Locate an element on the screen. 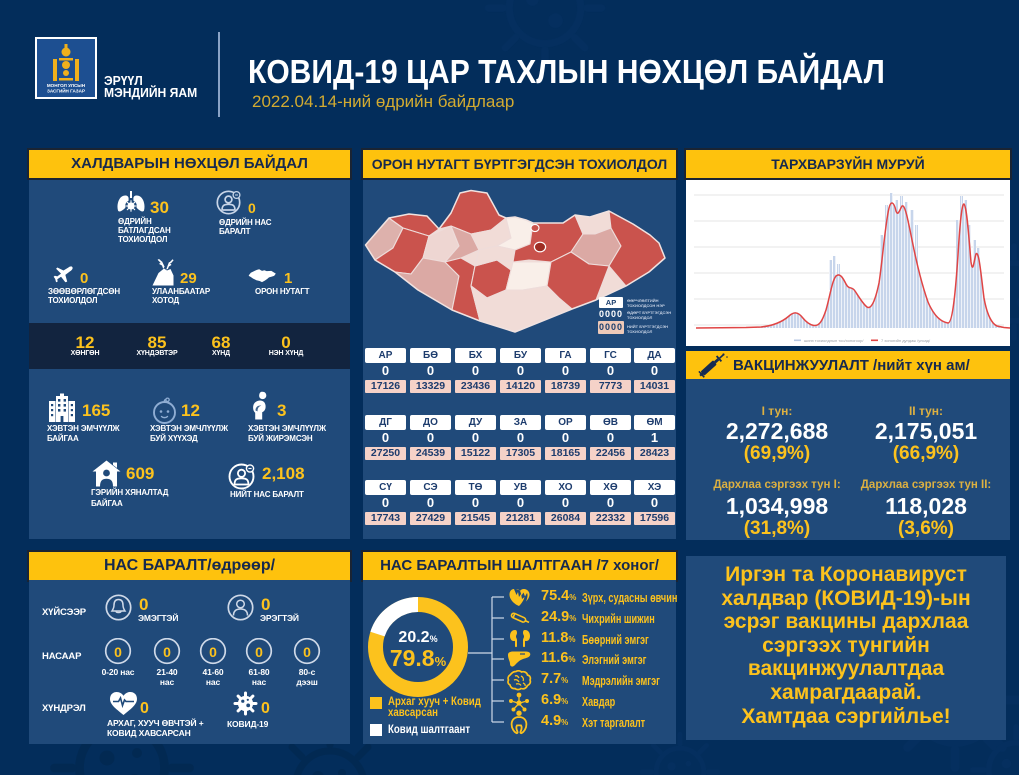 This screenshot has width=1019, height=775. svg-text: ЗАСГИЙН ГАЗАР is located at coordinates (66, 90).